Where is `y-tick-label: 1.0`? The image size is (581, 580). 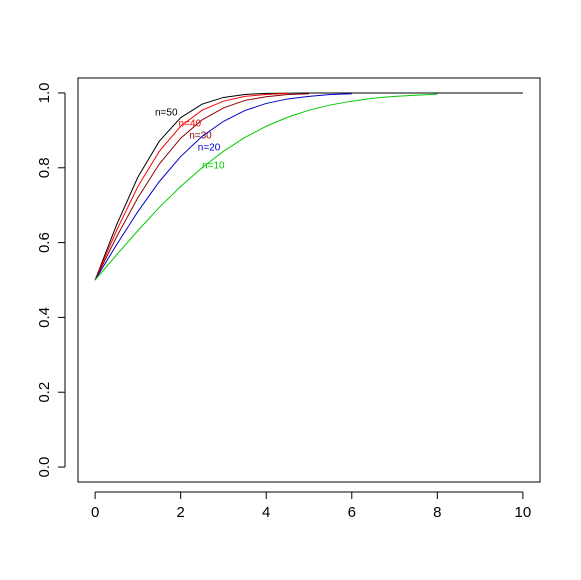 y-tick-label: 1.0 is located at coordinates (44, 93).